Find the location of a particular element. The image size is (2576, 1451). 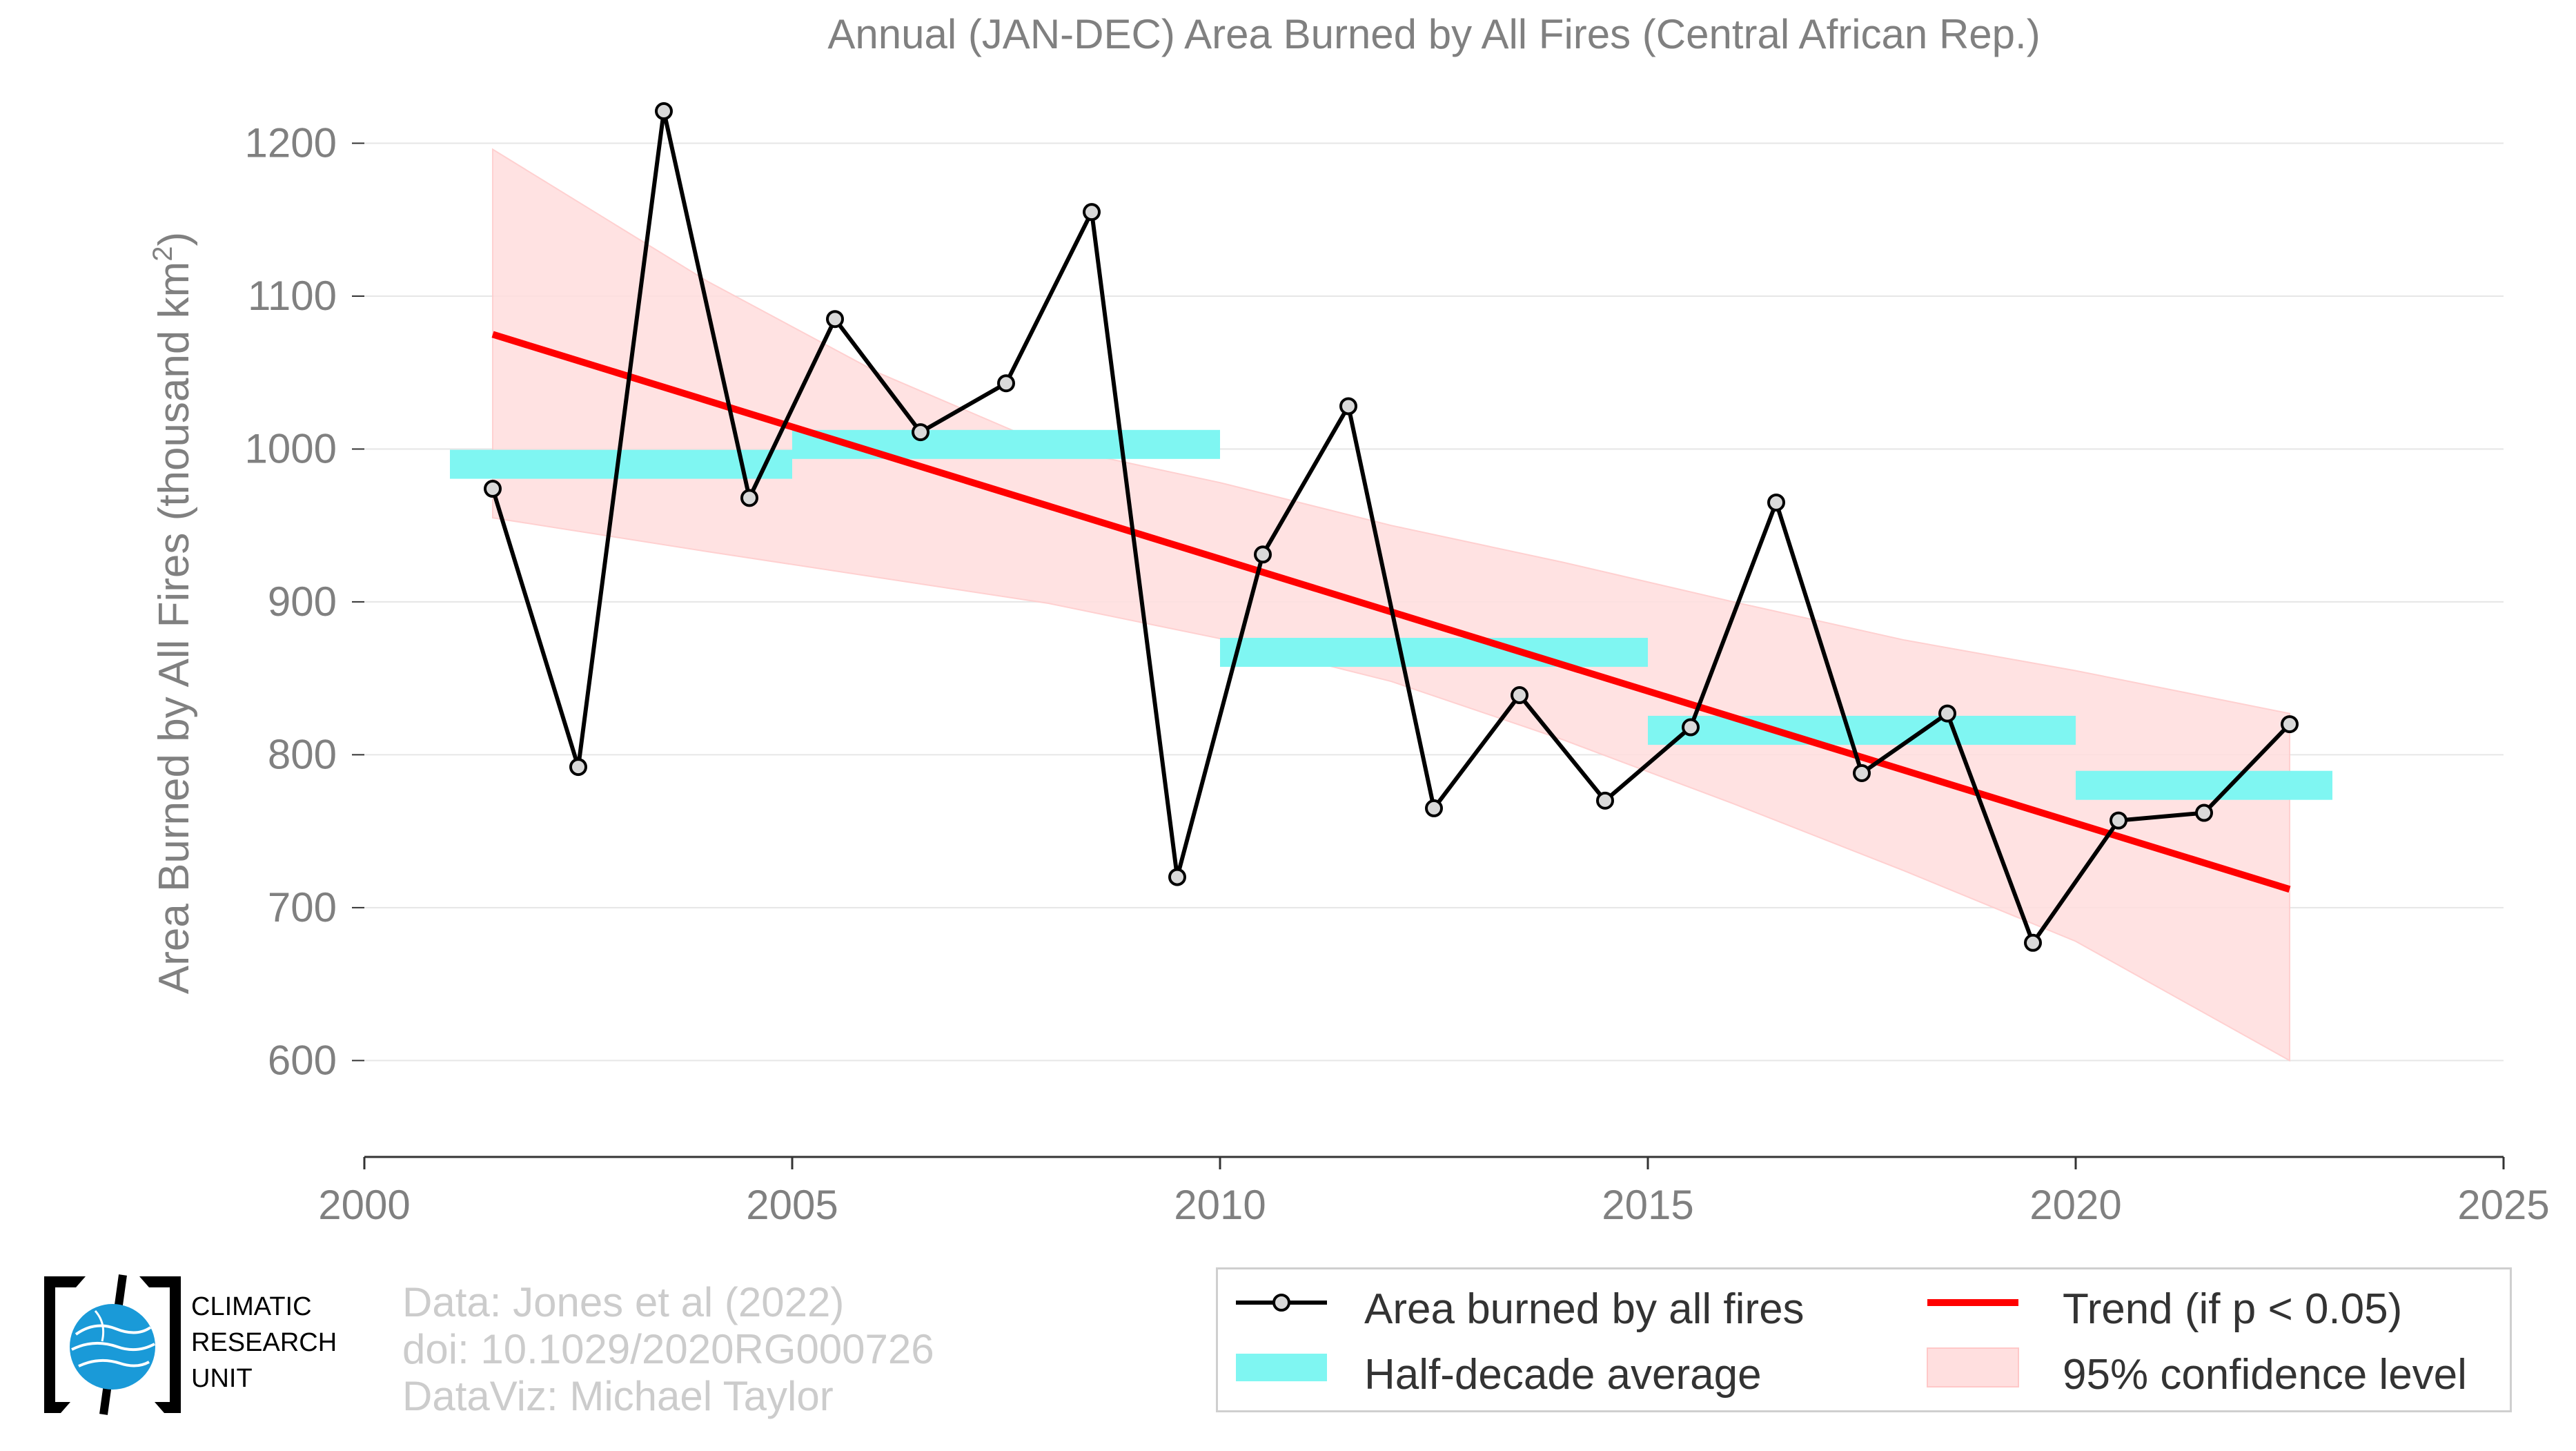

legend-label-trend: Trend (if p < 0.05) is located at coordinates (2233, 1309).